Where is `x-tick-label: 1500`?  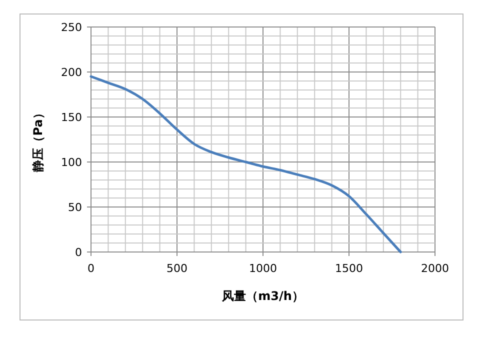
x-tick-label: 1500 is located at coordinates (349, 268).